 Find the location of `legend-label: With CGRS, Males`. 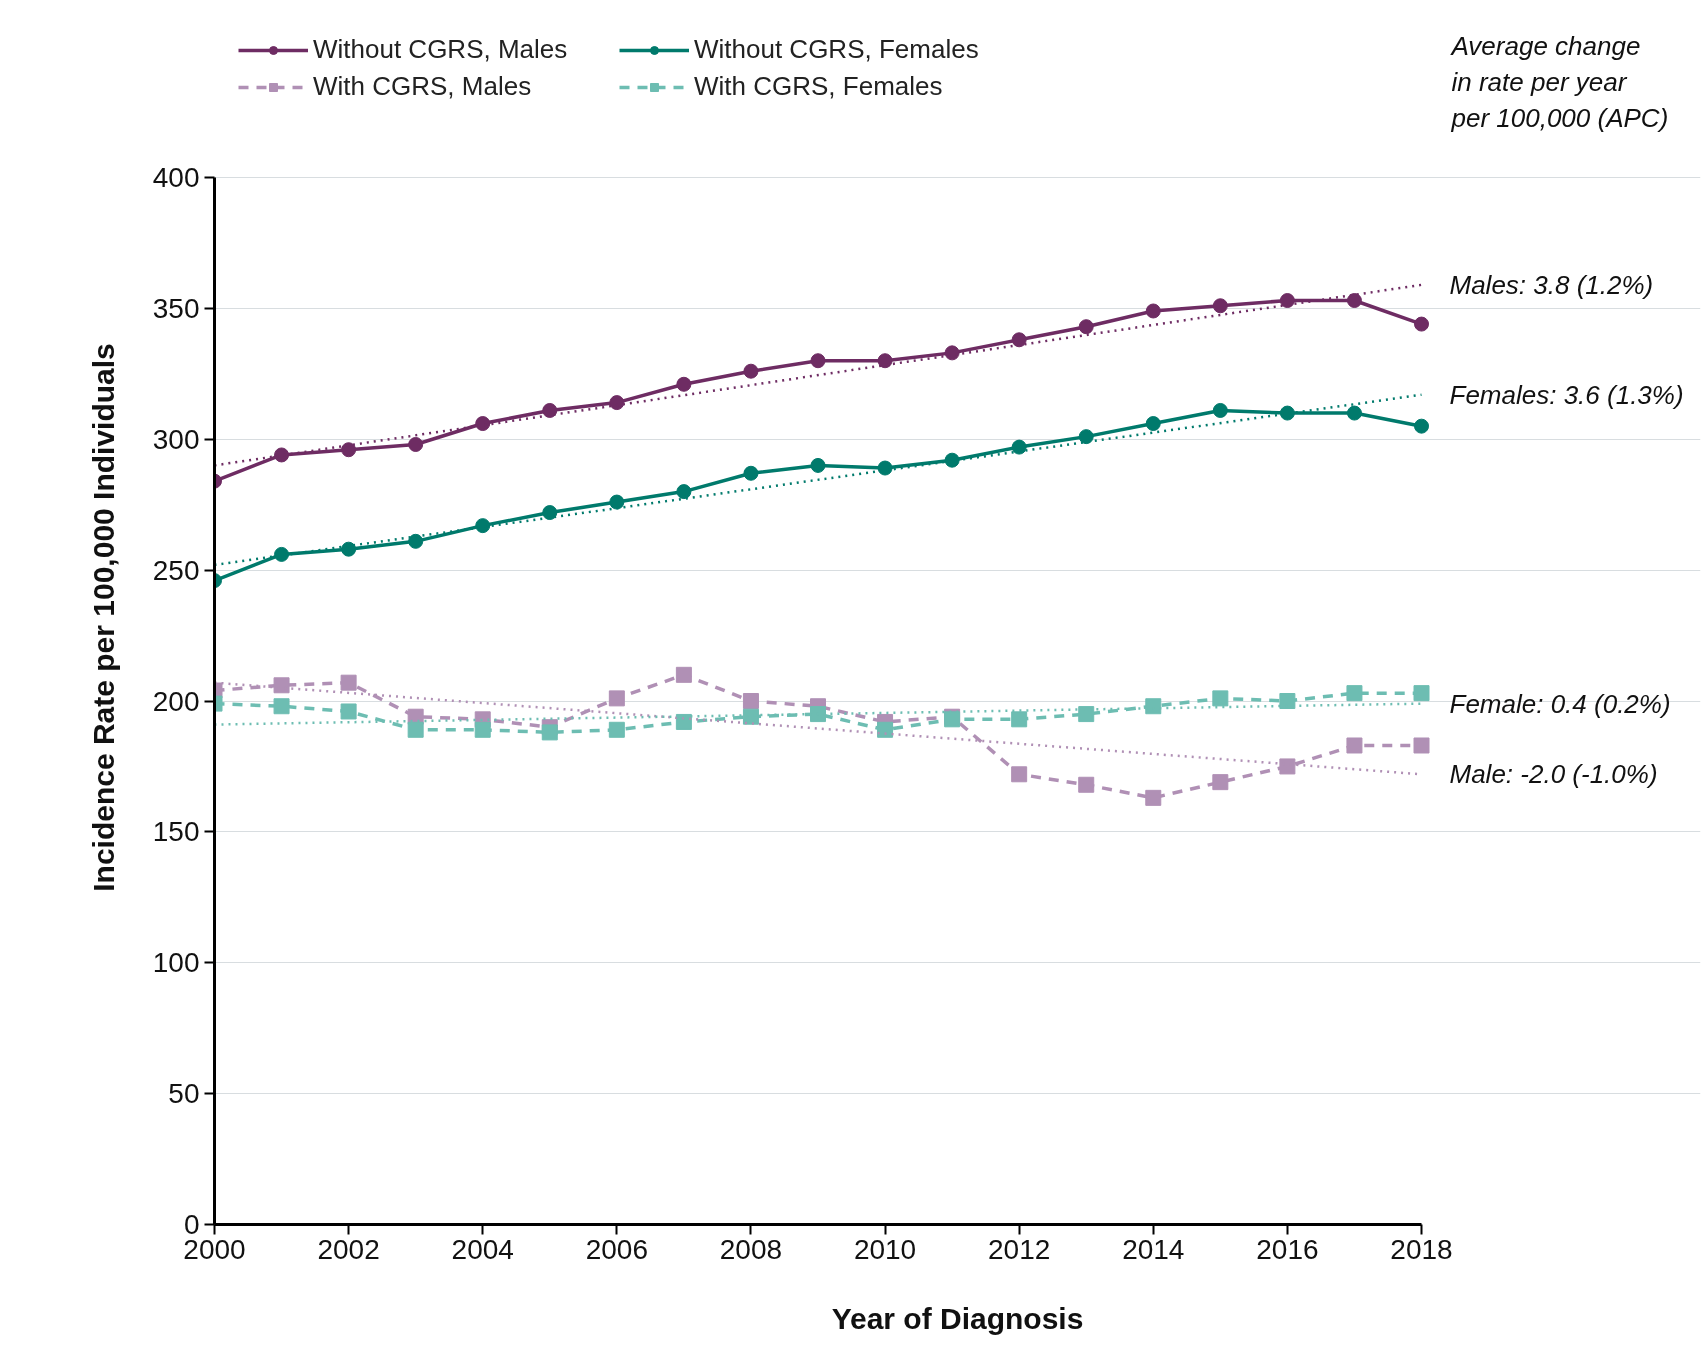

legend-label: With CGRS, Males is located at coordinates (423, 86).